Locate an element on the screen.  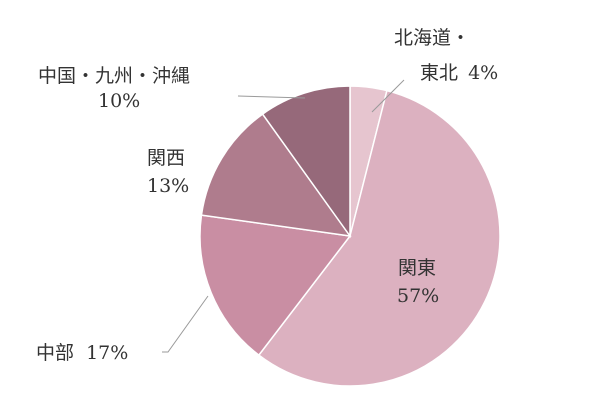
pie-slice-kansai is located at coordinates (276, 175).